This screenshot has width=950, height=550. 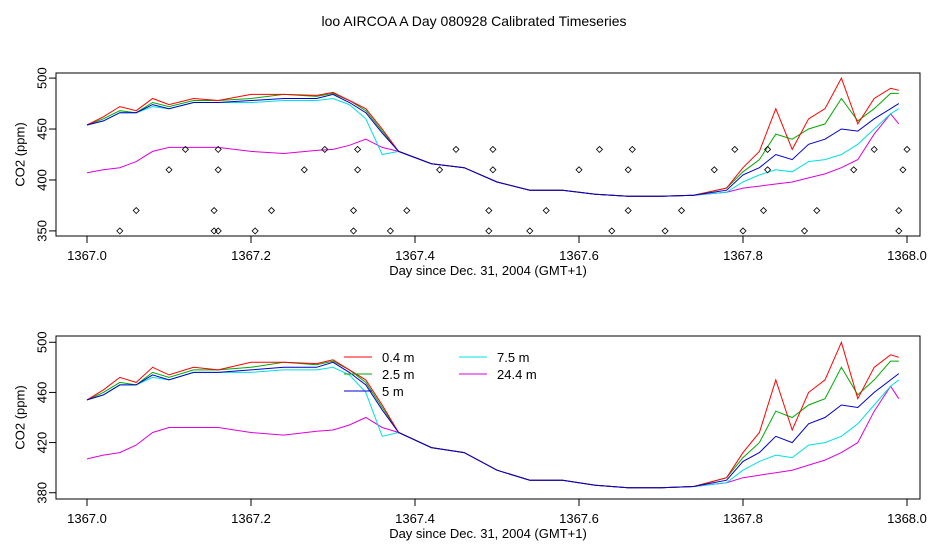 What do you see at coordinates (42, 493) in the screenshot?
I see `y-tick-label: 380` at bounding box center [42, 493].